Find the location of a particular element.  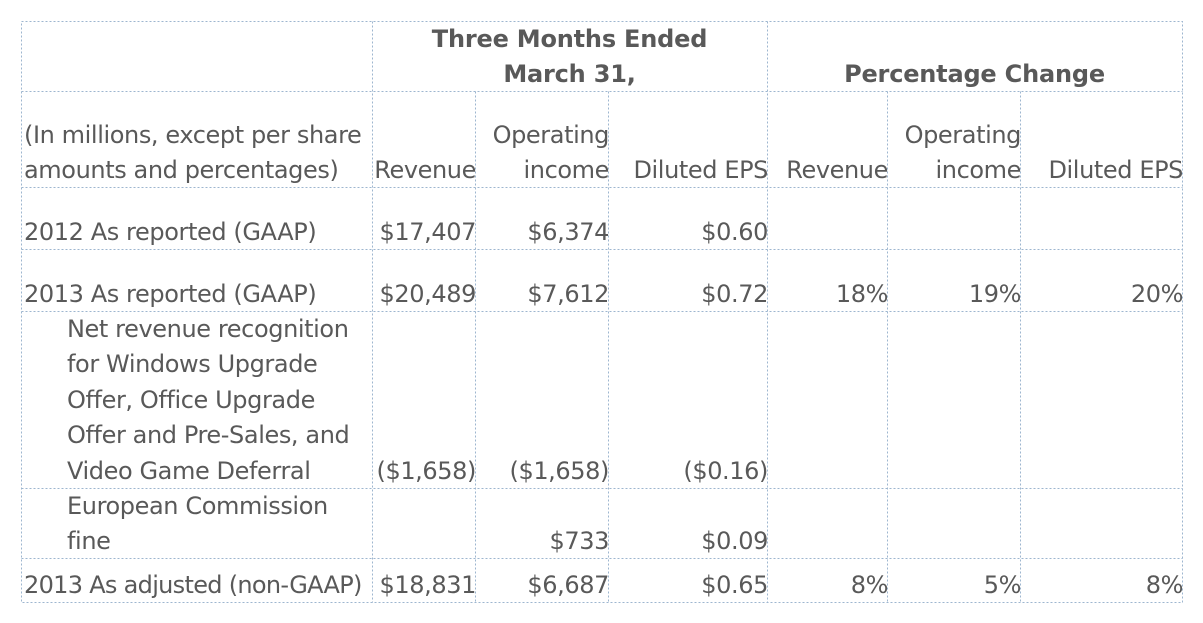

row-label-line: Offer and Pre-Sales, and is located at coordinates (208, 435).